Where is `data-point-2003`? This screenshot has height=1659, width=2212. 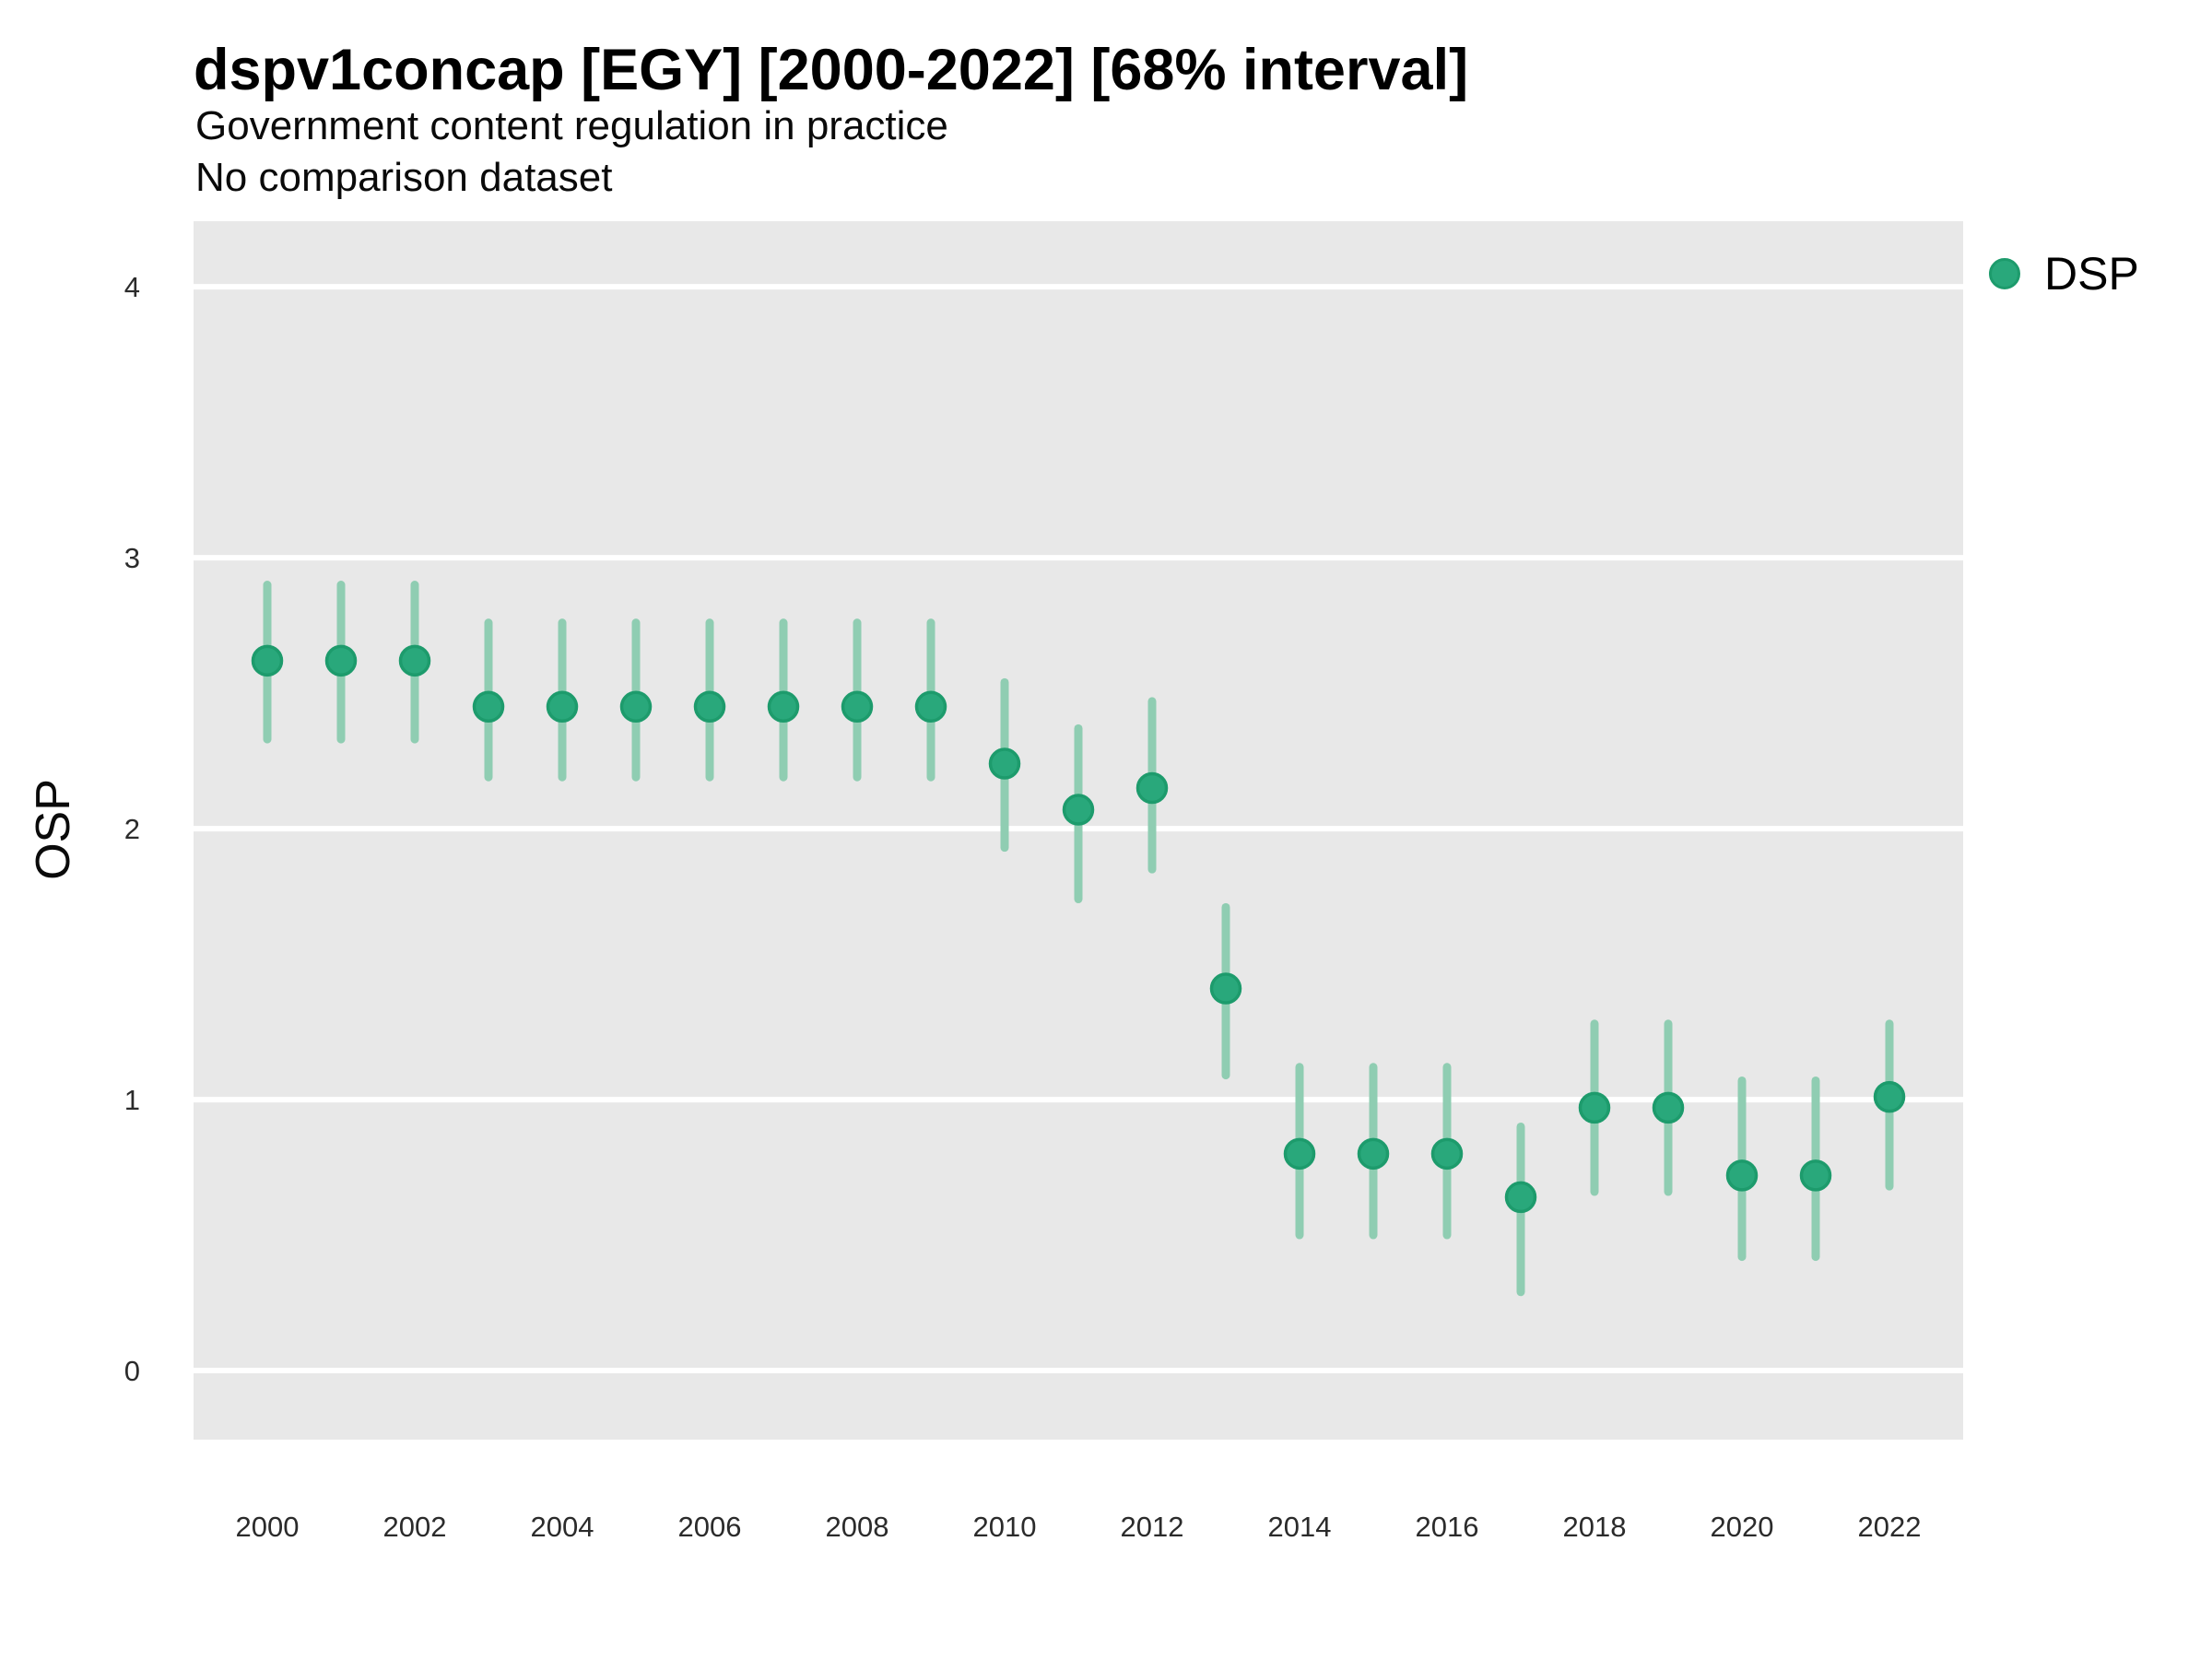
data-point-2003 is located at coordinates (488, 707).